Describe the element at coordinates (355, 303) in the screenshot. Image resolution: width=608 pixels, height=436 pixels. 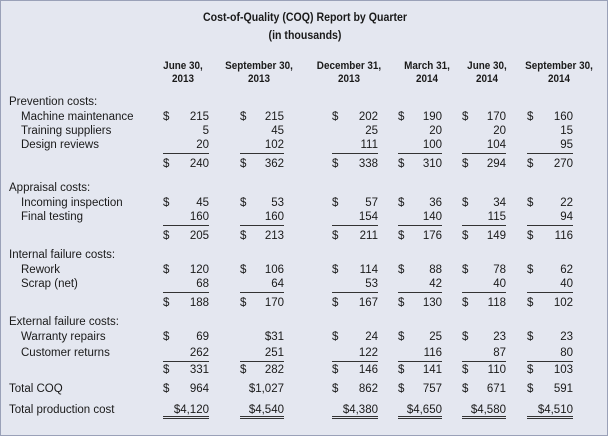
I see `value-cell: $167` at that location.